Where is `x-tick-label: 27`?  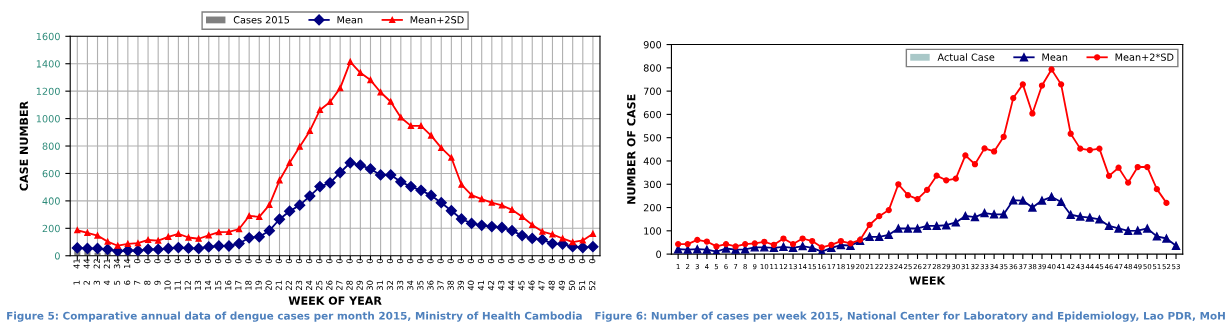
x-tick-label: 27 is located at coordinates (339, 285).